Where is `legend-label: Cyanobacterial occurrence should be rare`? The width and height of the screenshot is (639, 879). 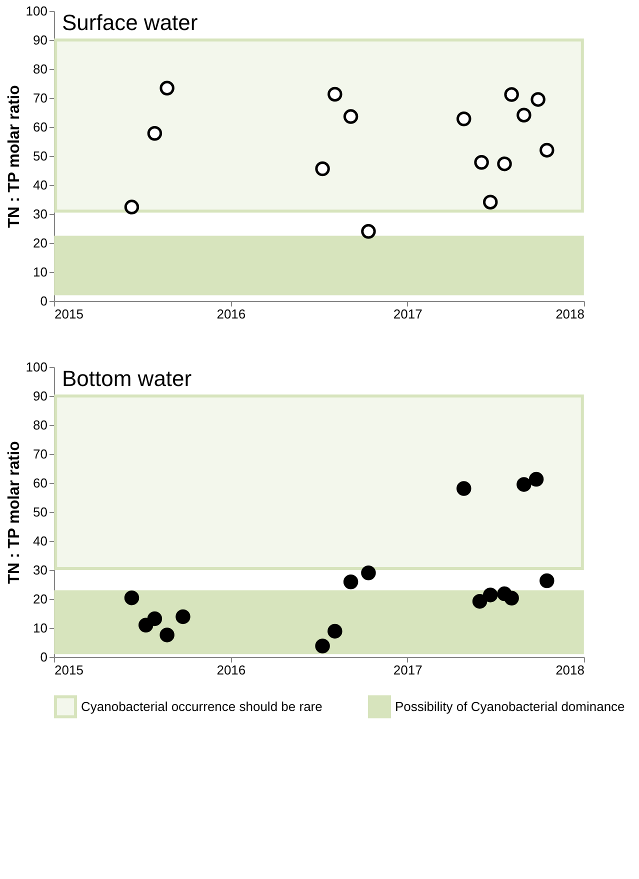 legend-label: Cyanobacterial occurrence should be rare is located at coordinates (201, 706).